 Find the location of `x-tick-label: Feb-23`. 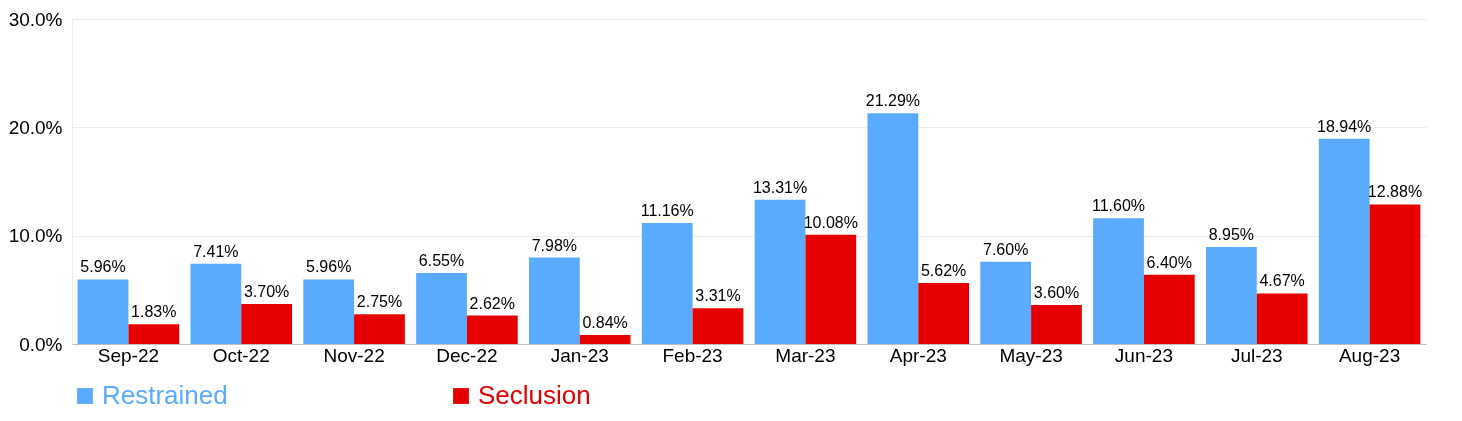

x-tick-label: Feb-23 is located at coordinates (692, 355).